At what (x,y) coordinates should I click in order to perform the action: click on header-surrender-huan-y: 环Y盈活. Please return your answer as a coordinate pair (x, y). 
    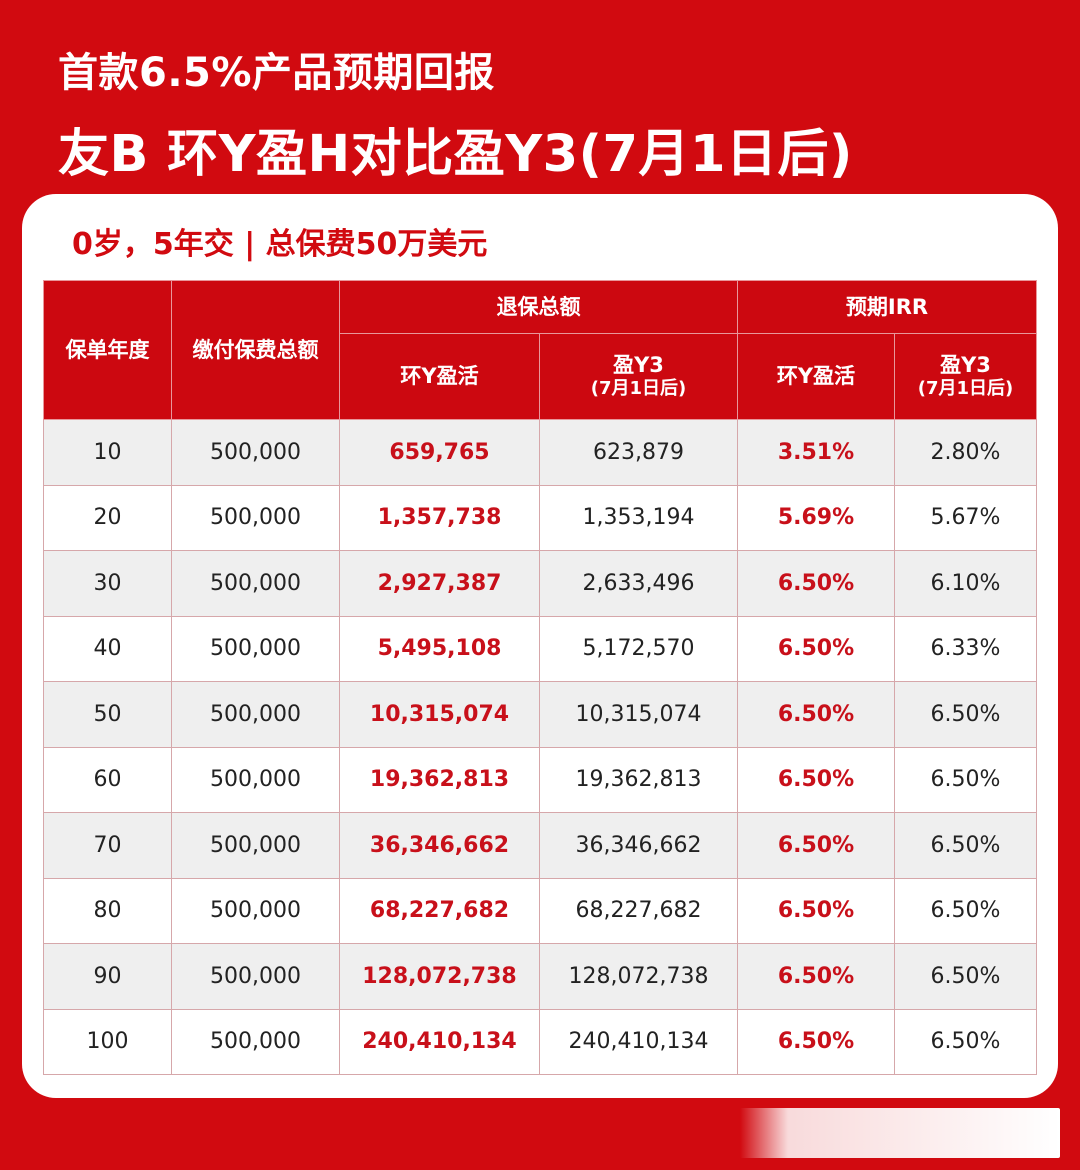
    Looking at the image, I should click on (439, 376).